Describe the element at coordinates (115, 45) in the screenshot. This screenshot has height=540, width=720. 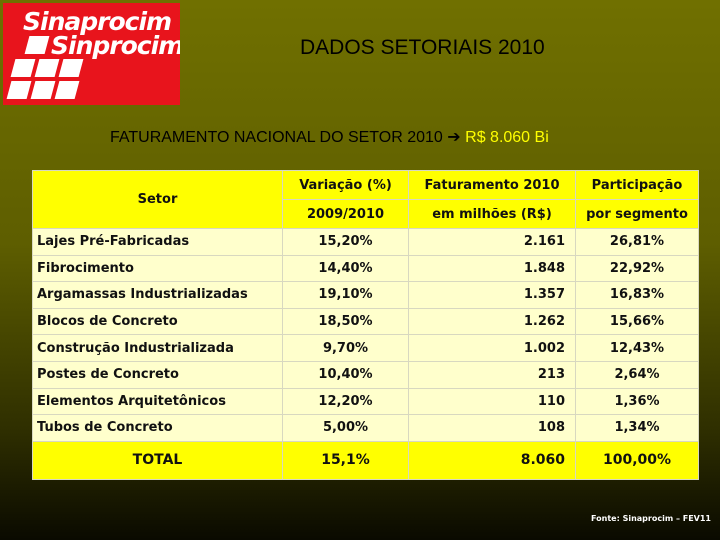
I see `logo-text: Sinprocim` at that location.